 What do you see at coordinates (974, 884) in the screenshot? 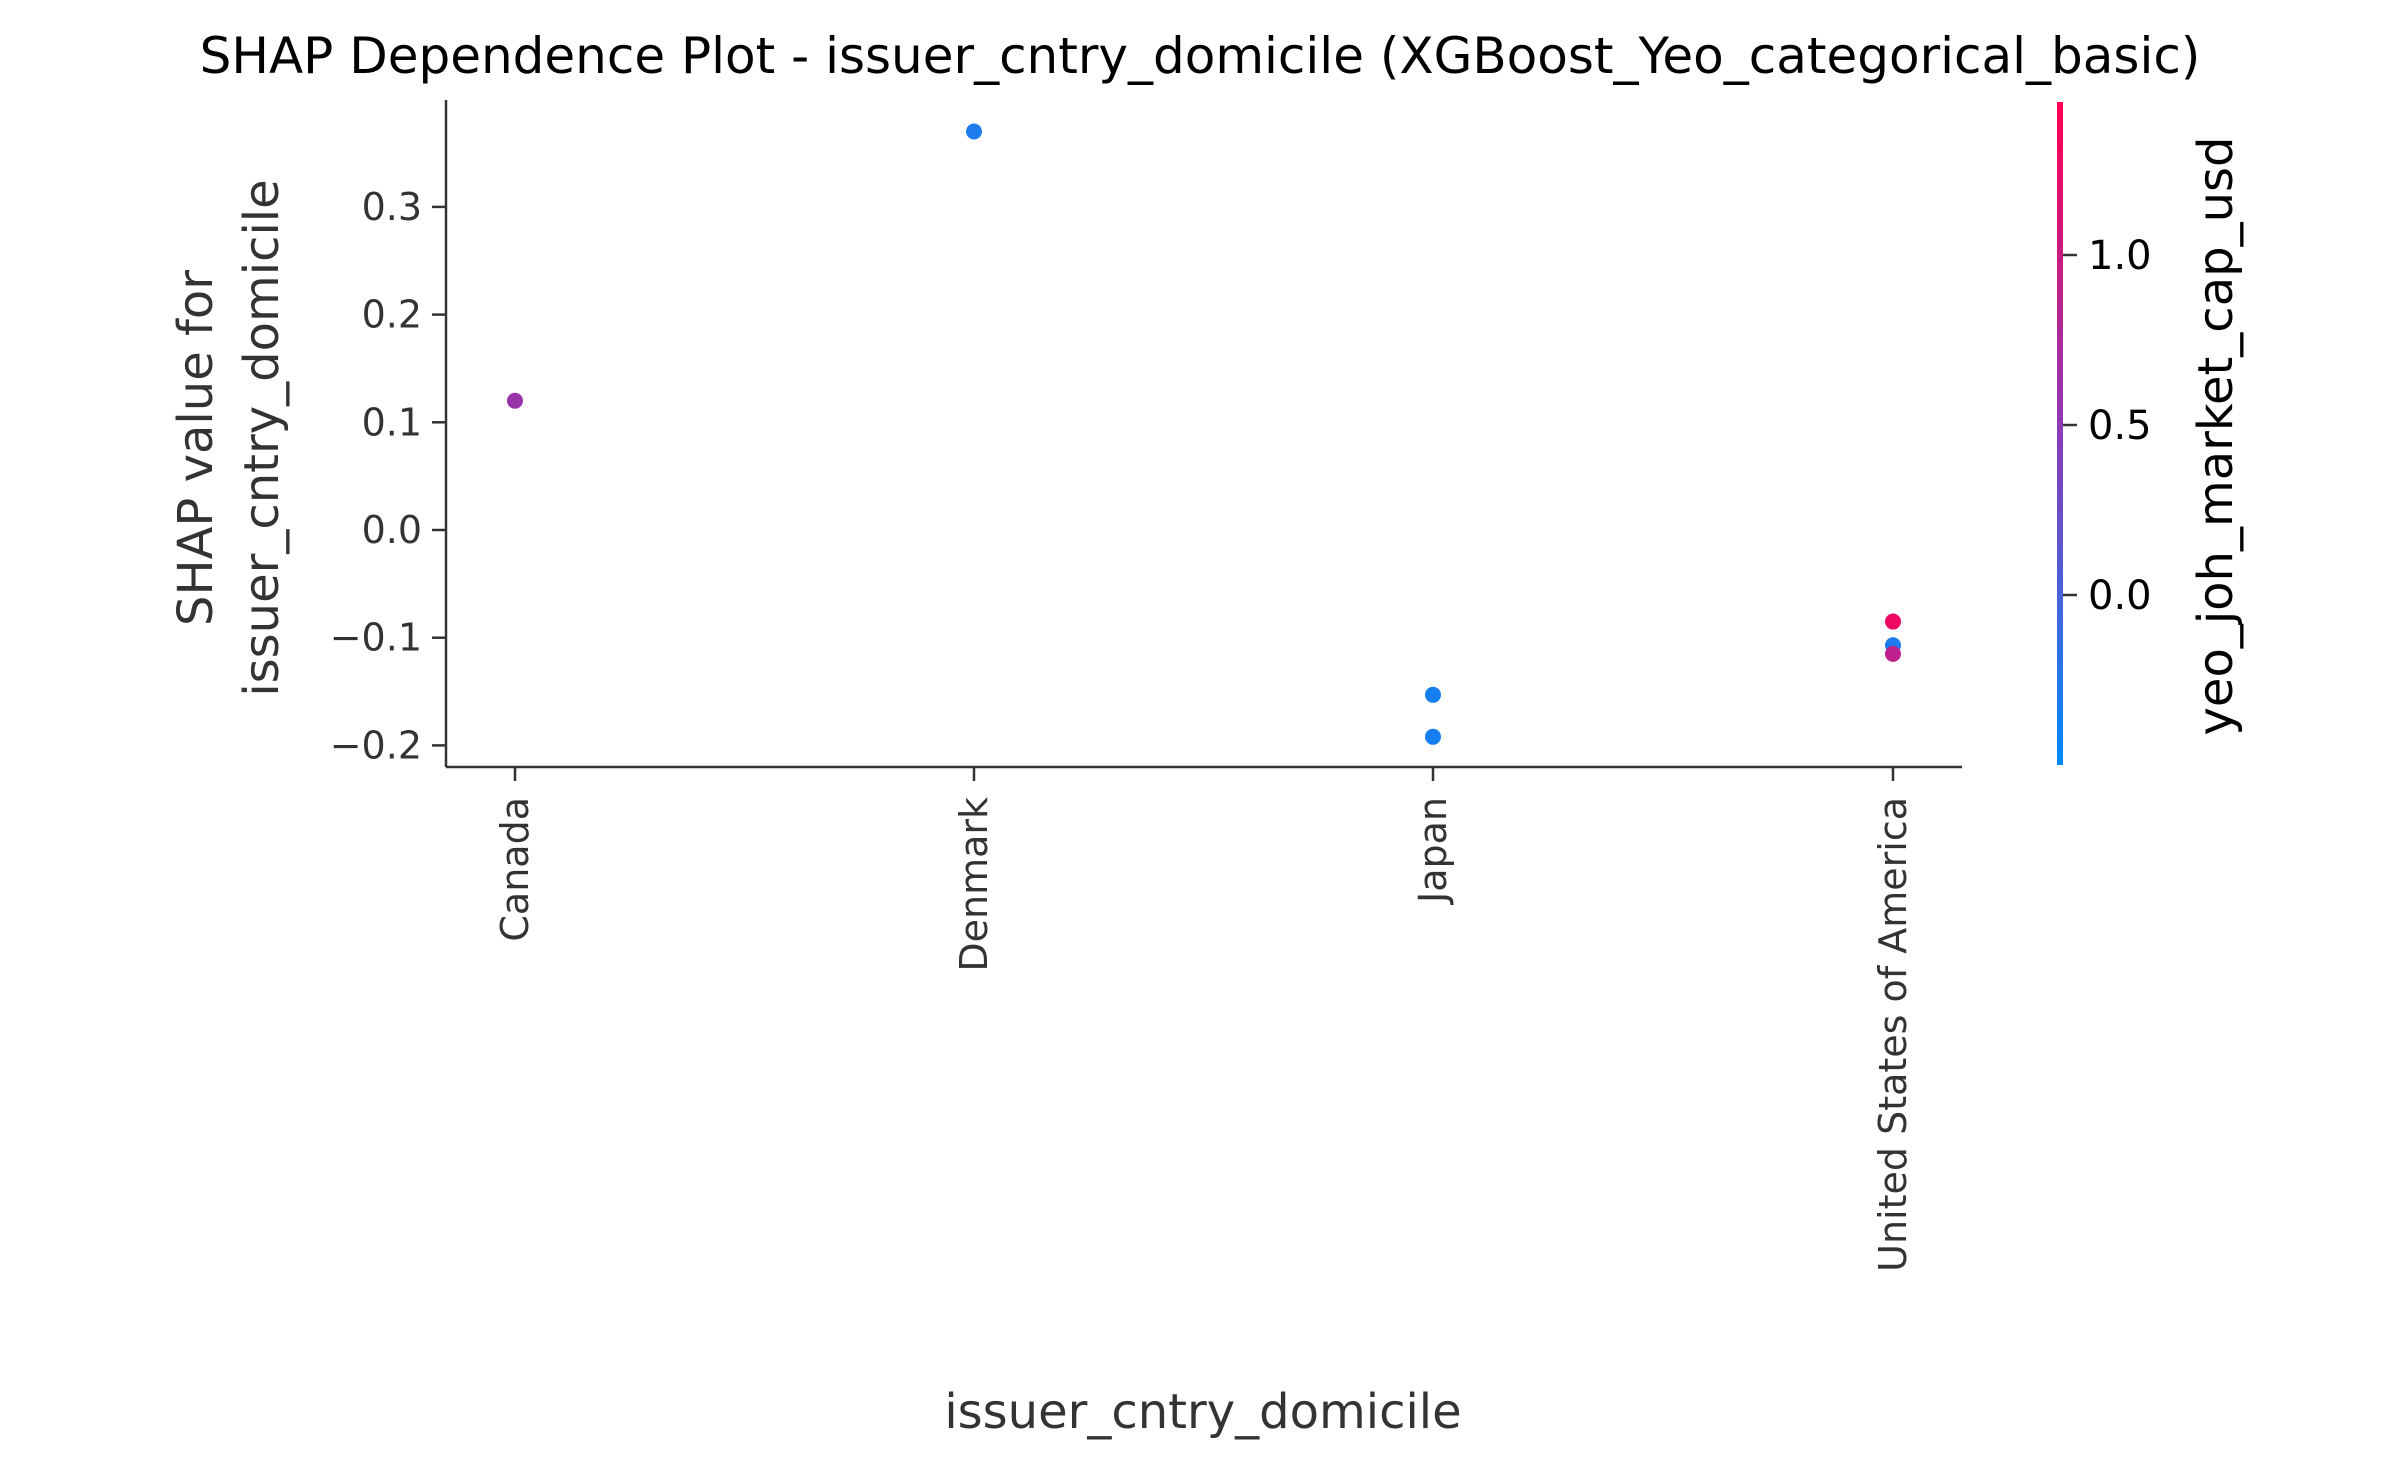
I see `x-tick-label: Denmark` at bounding box center [974, 884].